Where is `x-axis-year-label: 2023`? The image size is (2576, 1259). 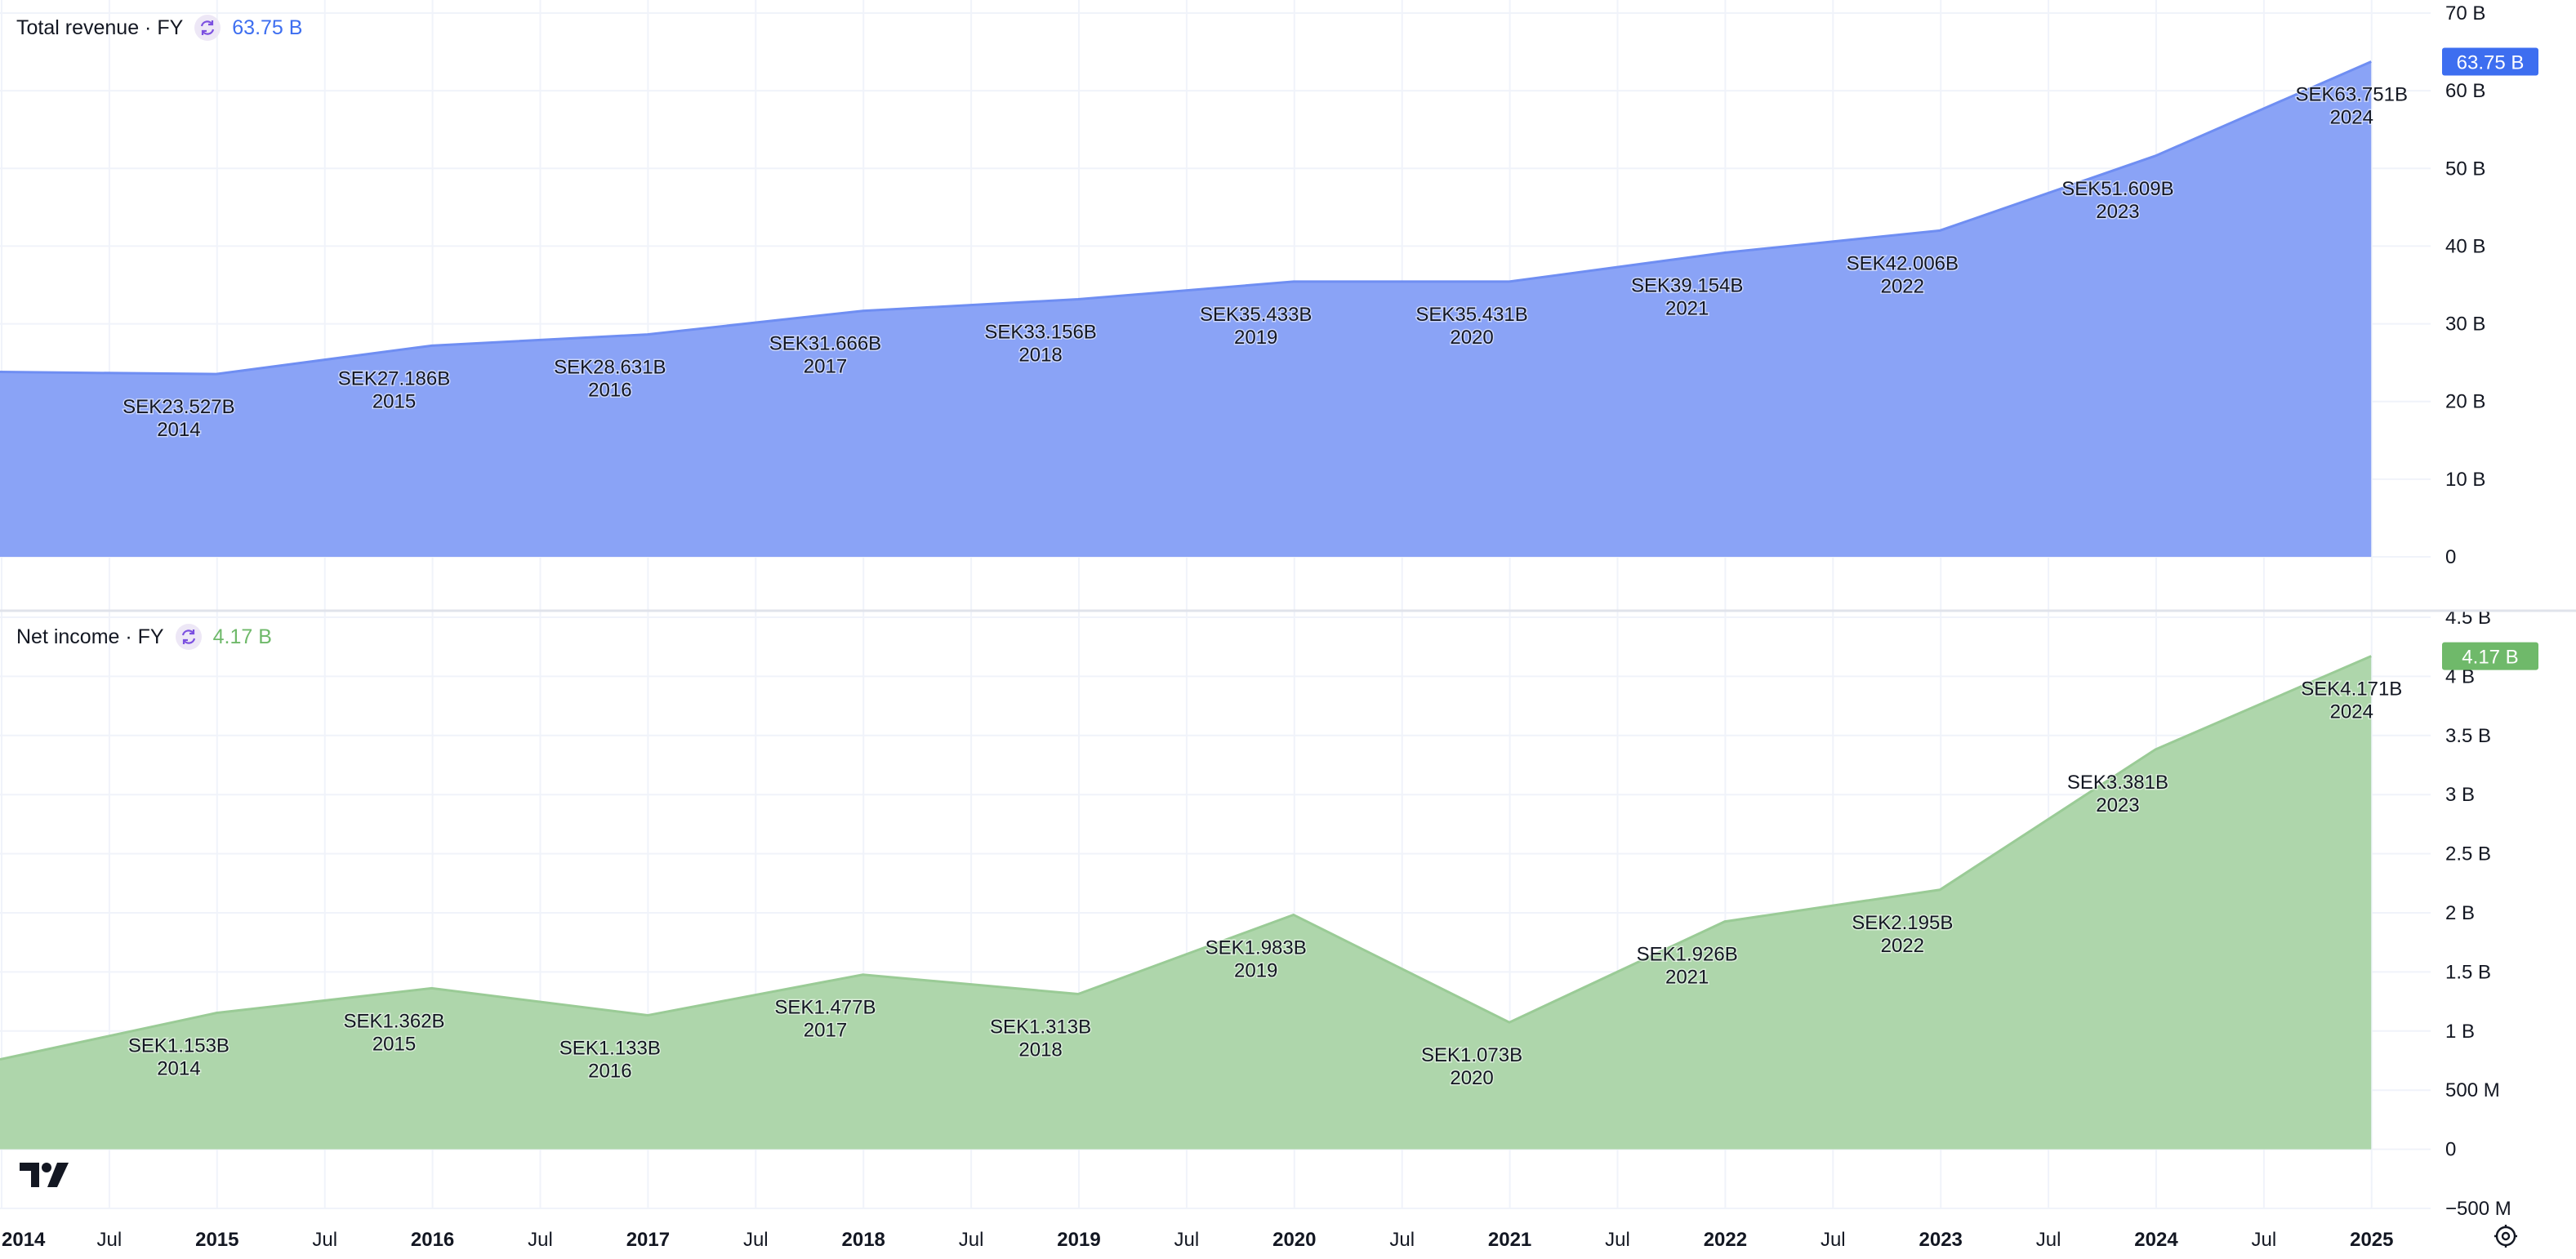
x-axis-year-label: 2023 is located at coordinates (1941, 1240).